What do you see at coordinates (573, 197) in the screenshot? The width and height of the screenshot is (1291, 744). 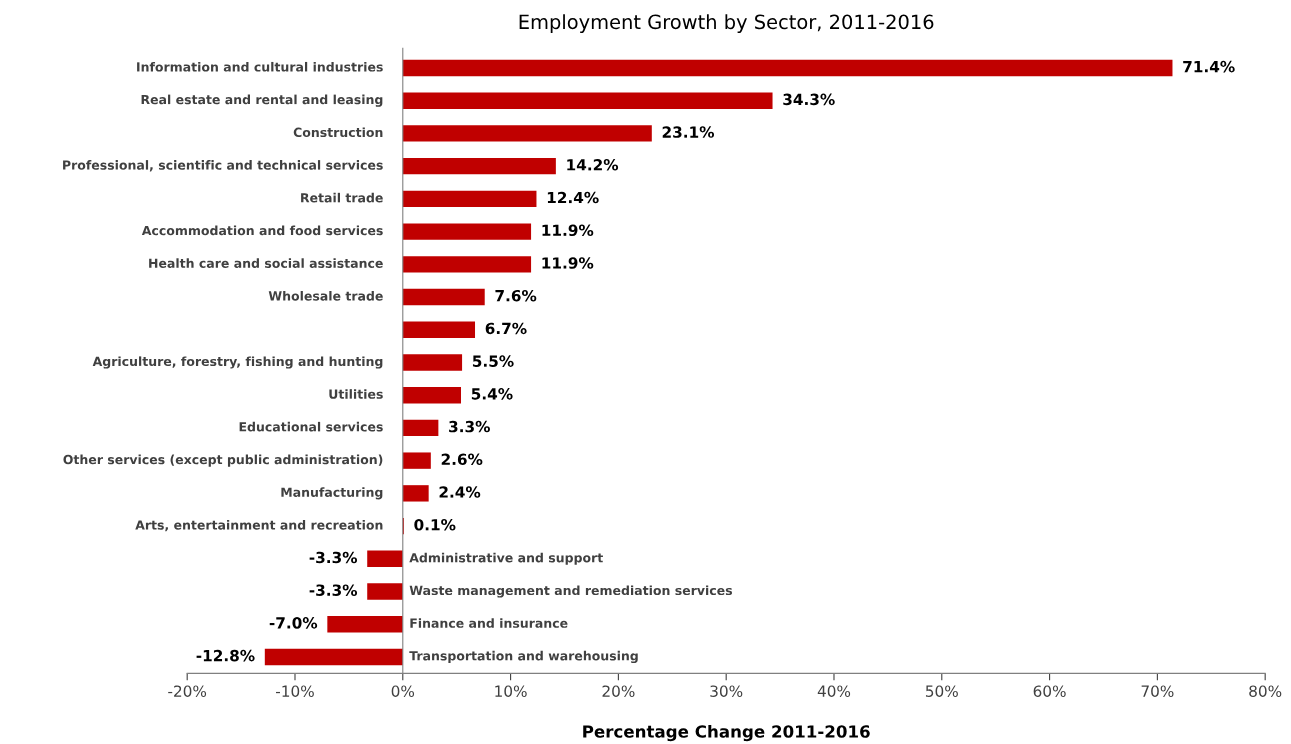 I see `data-label: 12.4%` at bounding box center [573, 197].